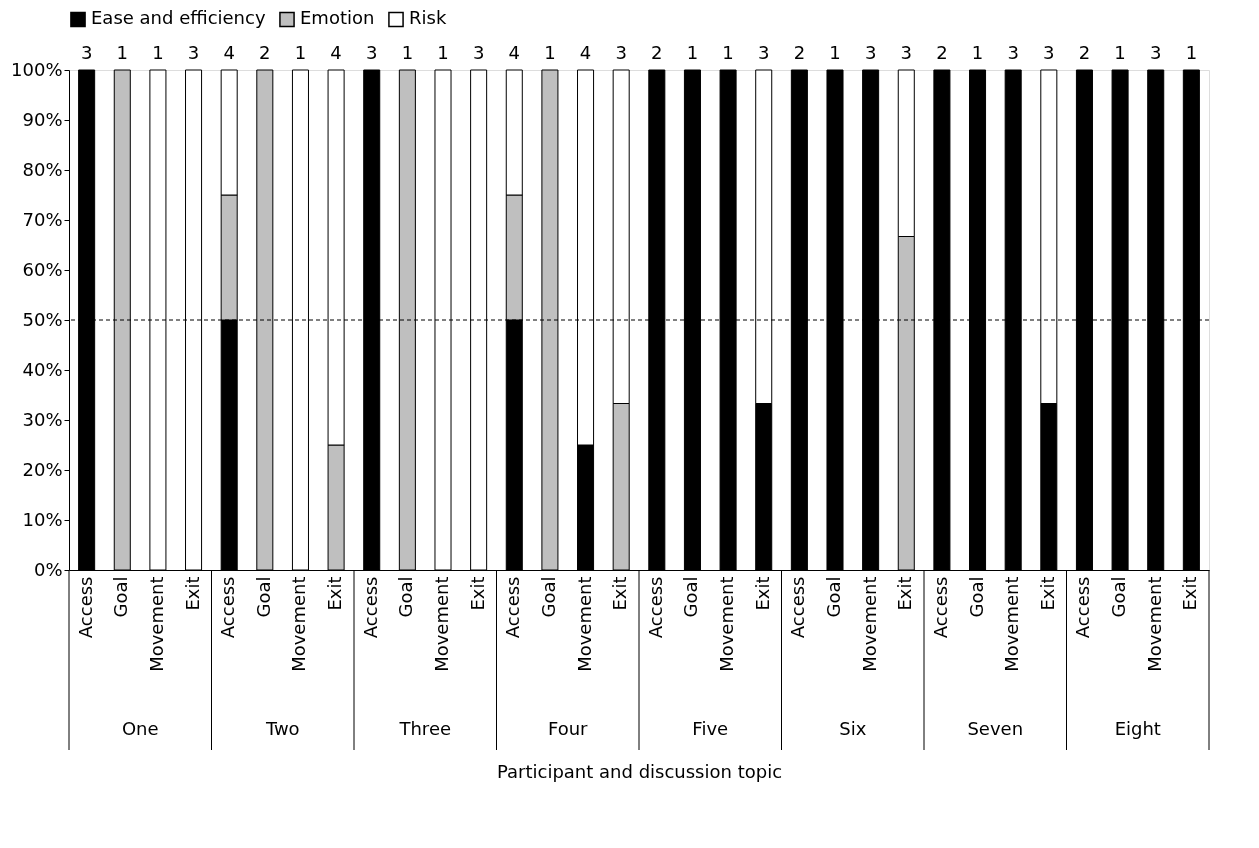 Image resolution: width=1259 pixels, height=848 pixels. What do you see at coordinates (428, 18) in the screenshot?
I see `legend-label: Risk` at bounding box center [428, 18].